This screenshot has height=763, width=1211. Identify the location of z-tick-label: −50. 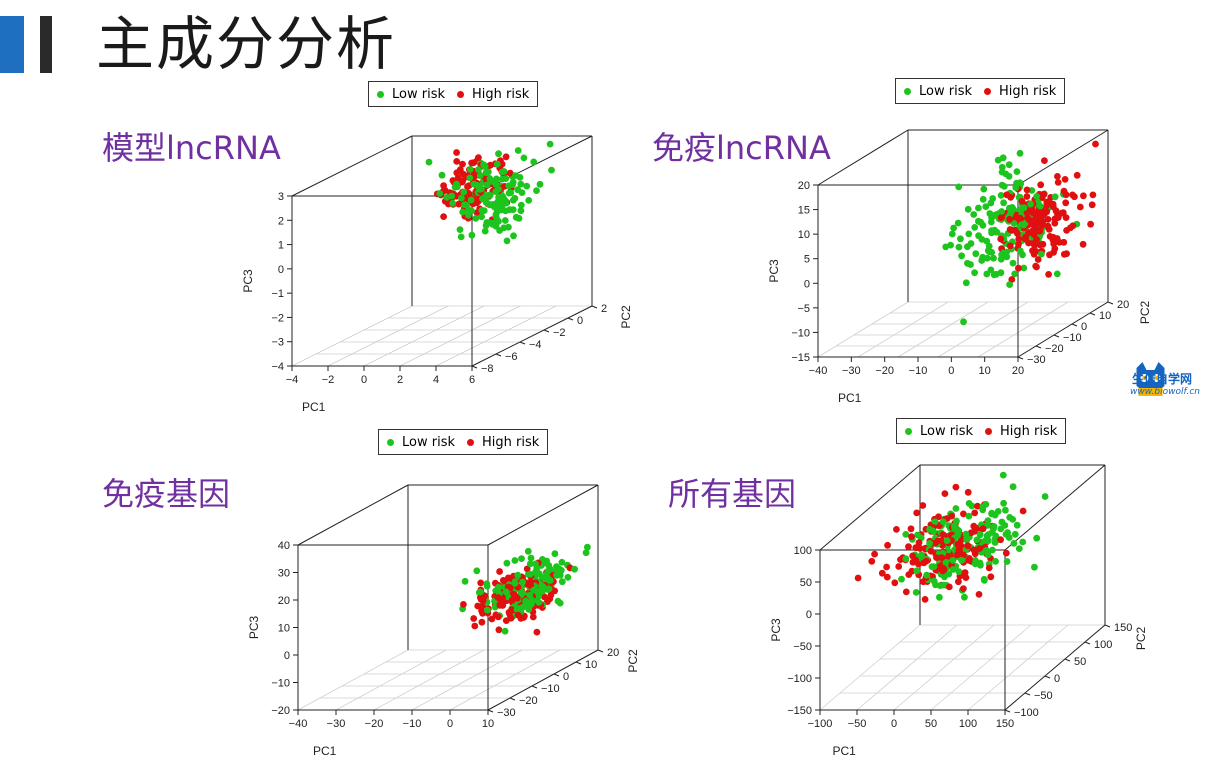
(802, 647).